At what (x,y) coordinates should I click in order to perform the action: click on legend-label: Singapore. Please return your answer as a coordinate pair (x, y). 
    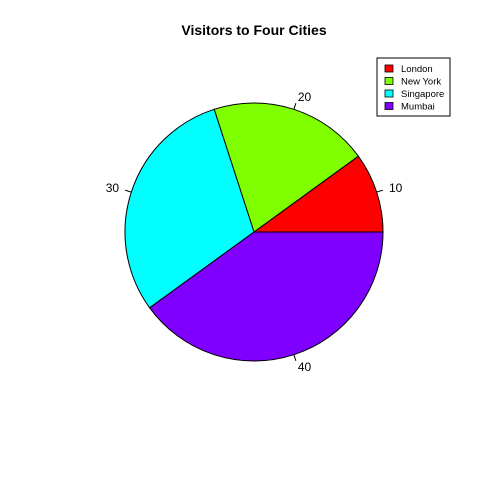
    Looking at the image, I should click on (422, 94).